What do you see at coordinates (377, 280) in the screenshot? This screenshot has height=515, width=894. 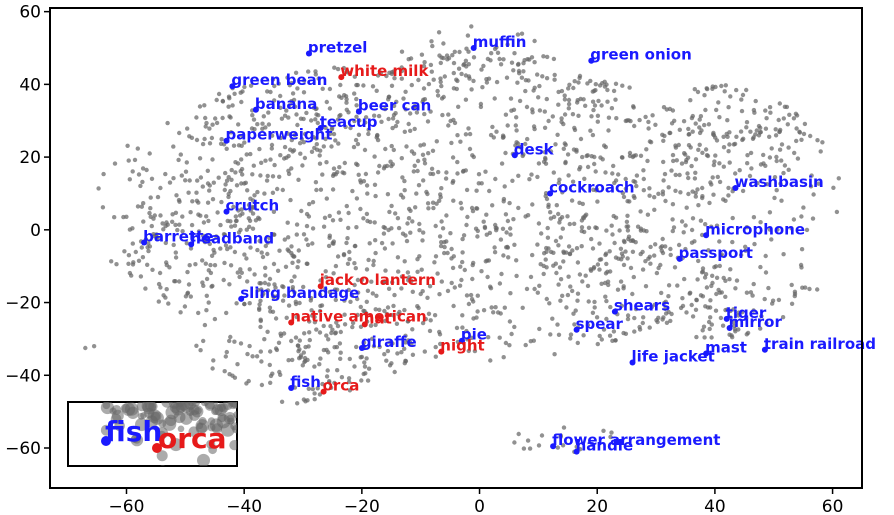 I see `point-label-jack-o-lantern: jack o lantern` at bounding box center [377, 280].